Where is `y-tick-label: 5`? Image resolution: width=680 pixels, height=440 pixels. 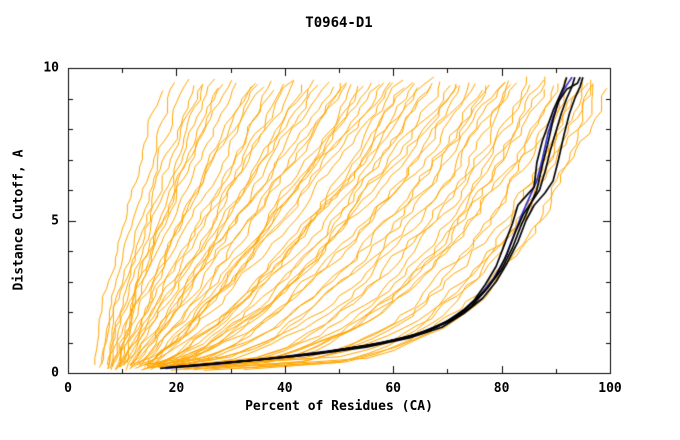
y-tick-label: 5 is located at coordinates (55, 220).